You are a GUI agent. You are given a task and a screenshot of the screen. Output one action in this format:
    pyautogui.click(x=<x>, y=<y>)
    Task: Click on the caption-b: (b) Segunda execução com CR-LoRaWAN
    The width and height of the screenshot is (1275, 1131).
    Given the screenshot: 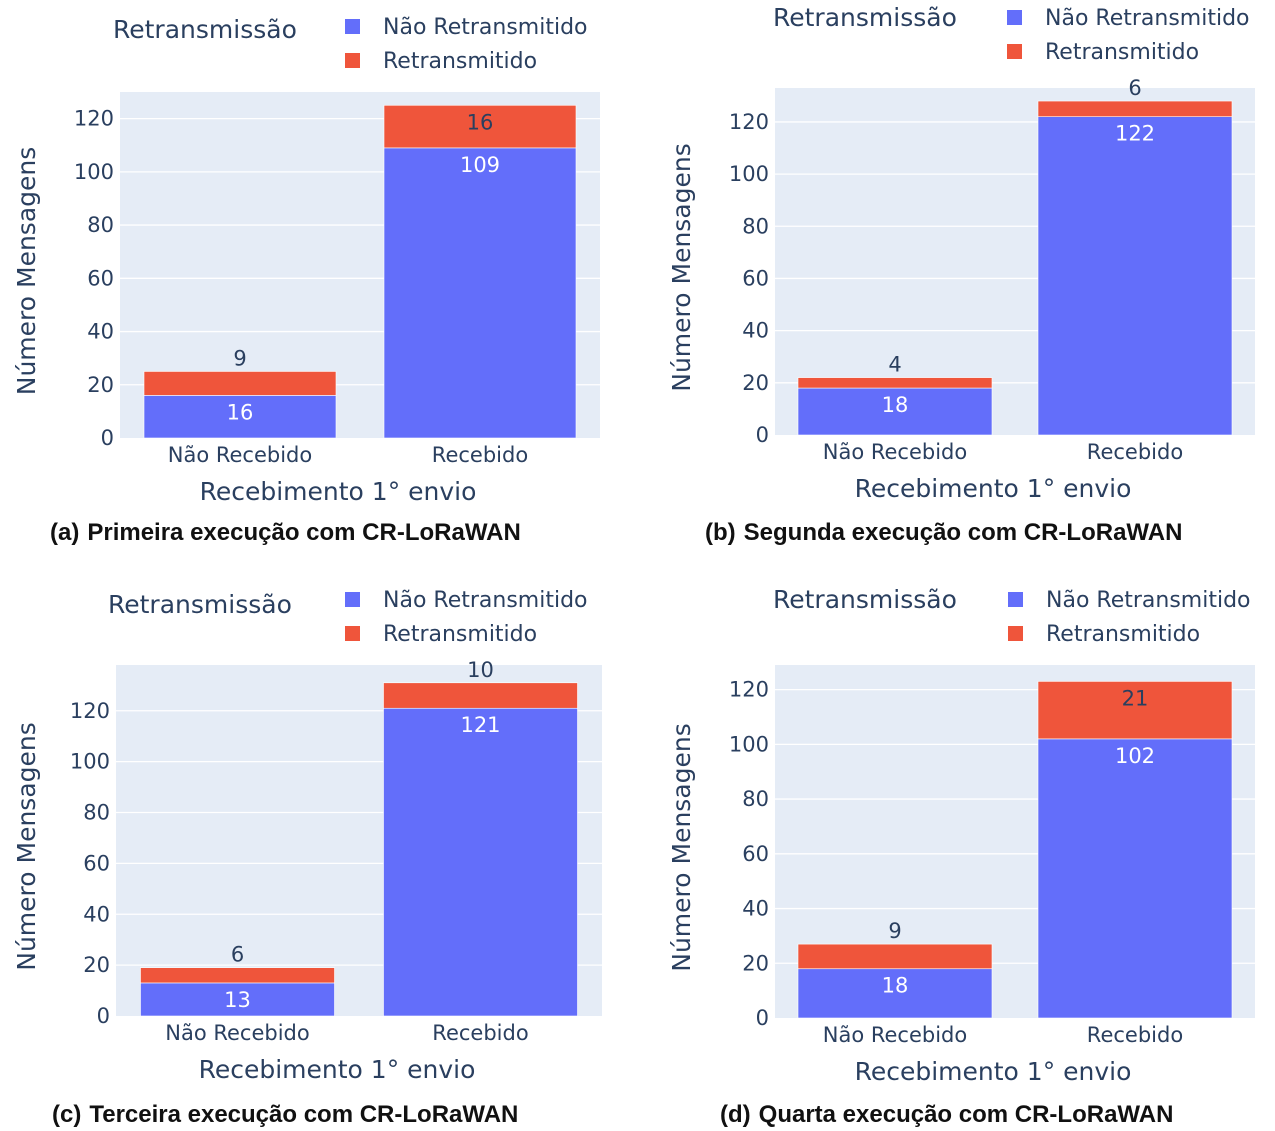 What is the action you would take?
    pyautogui.click(x=943, y=533)
    